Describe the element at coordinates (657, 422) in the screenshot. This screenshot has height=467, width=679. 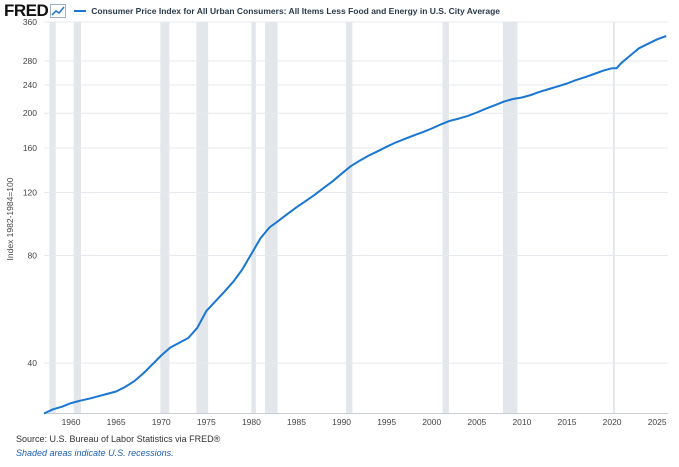
I see `x-tick-label: 2025` at that location.